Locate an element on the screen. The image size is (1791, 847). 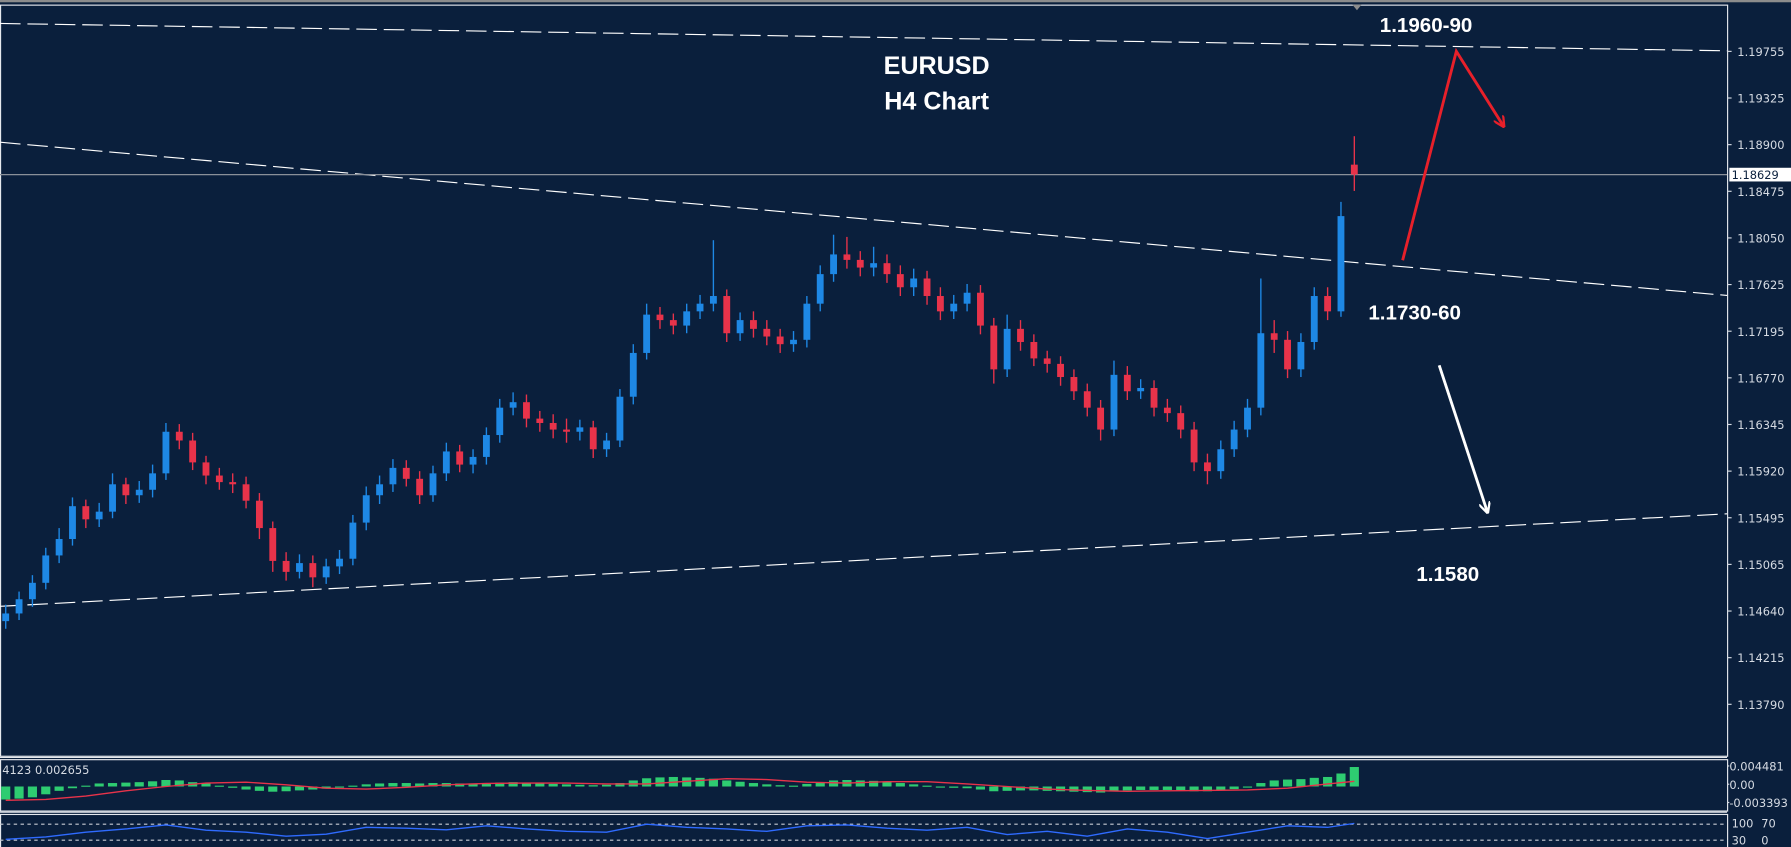
price-tick-label: 1.17625 is located at coordinates (1760, 285).